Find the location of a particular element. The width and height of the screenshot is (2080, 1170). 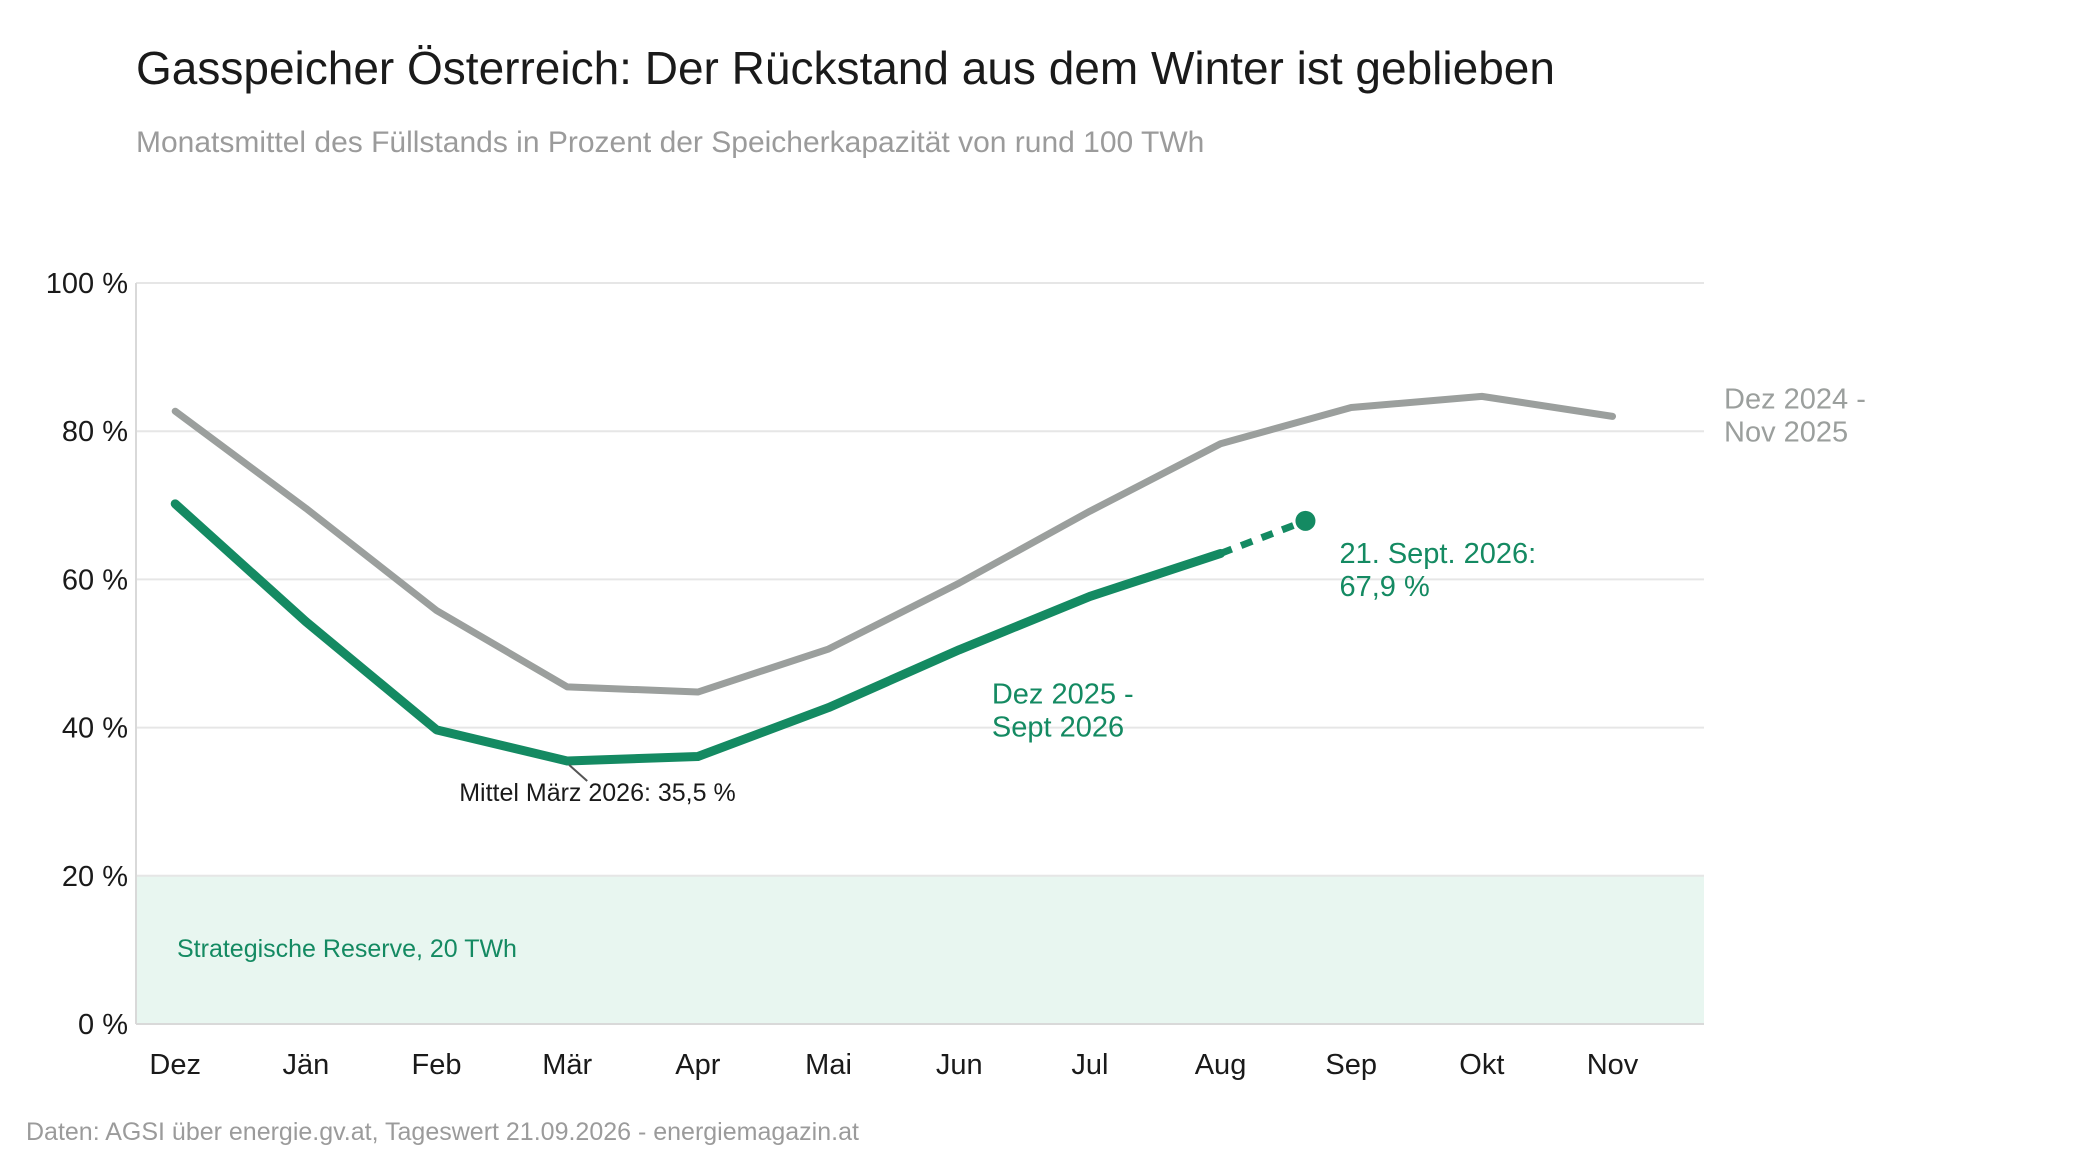

x-tick-label: Jul is located at coordinates (1089, 1065).